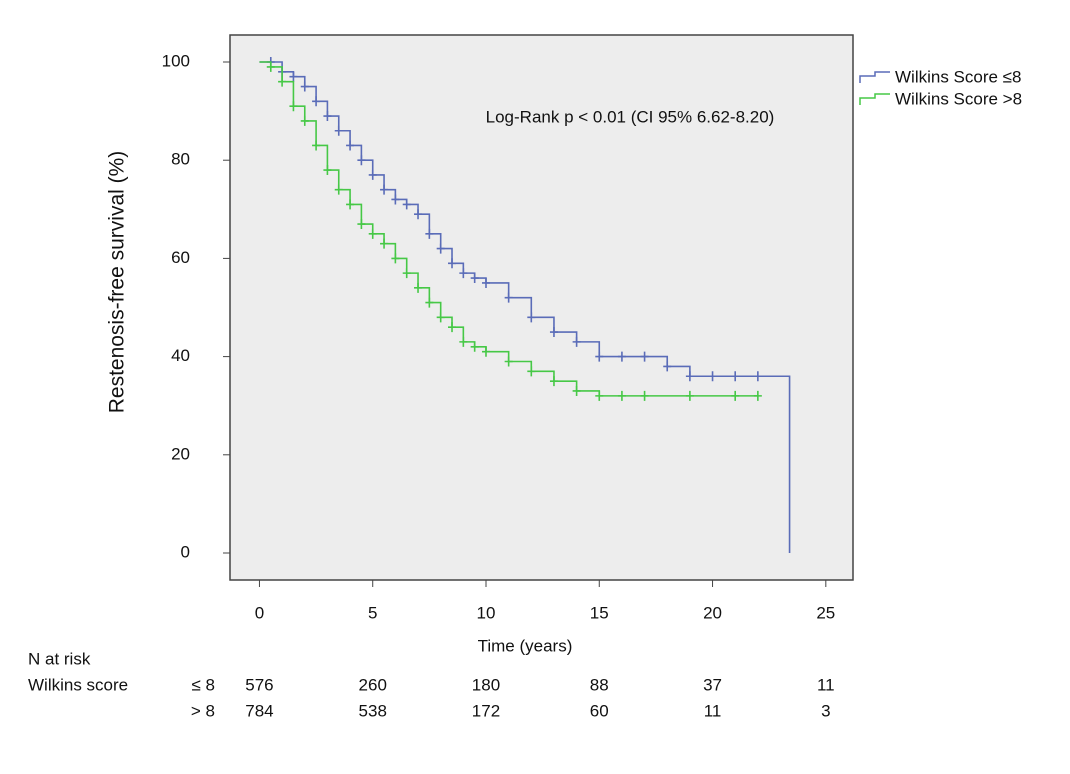 This screenshot has width=1070, height=774. I want to click on risk-count: 60, so click(599, 710).